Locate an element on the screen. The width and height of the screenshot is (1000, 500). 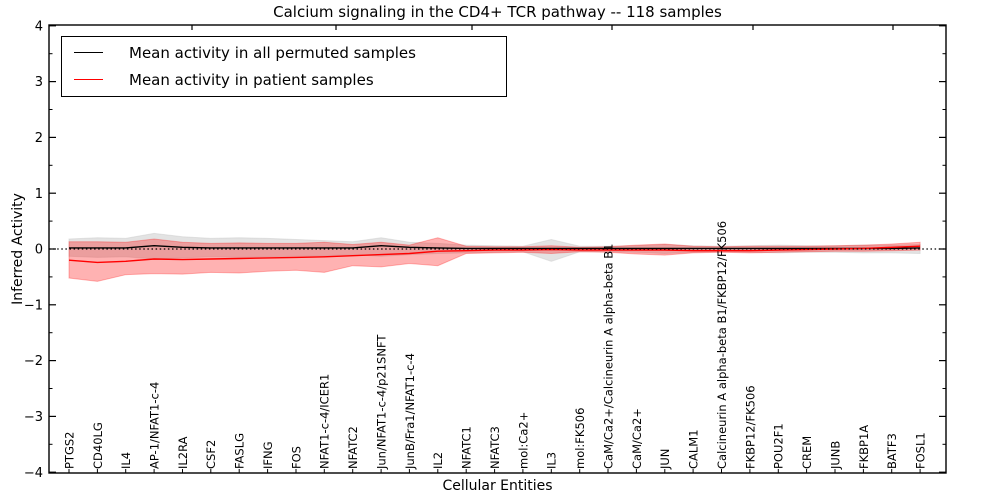
x-axis-label: Cellular Entities is located at coordinates (497, 486).